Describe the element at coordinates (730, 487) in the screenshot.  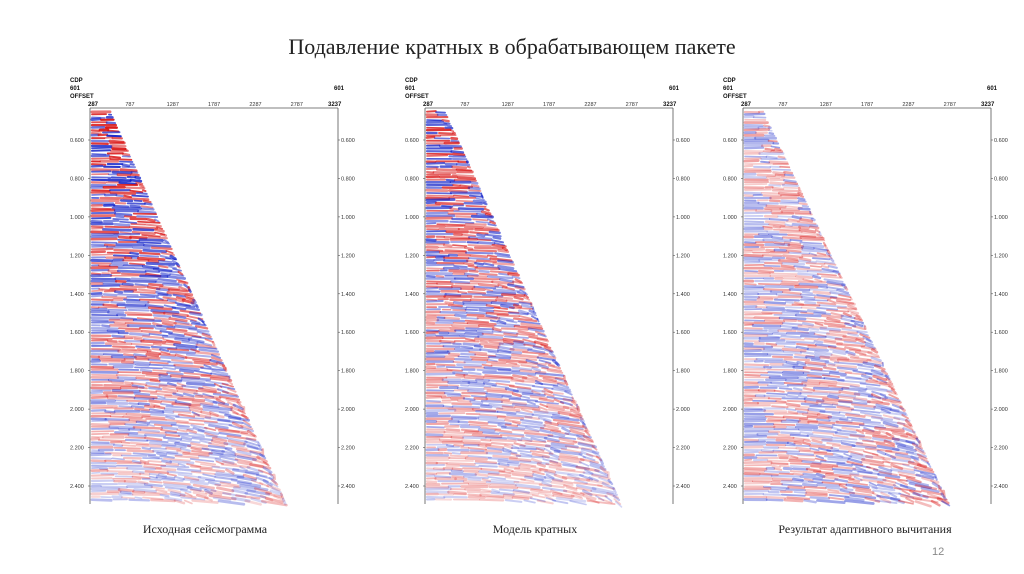
I see `time-tick-left: 2.400` at that location.